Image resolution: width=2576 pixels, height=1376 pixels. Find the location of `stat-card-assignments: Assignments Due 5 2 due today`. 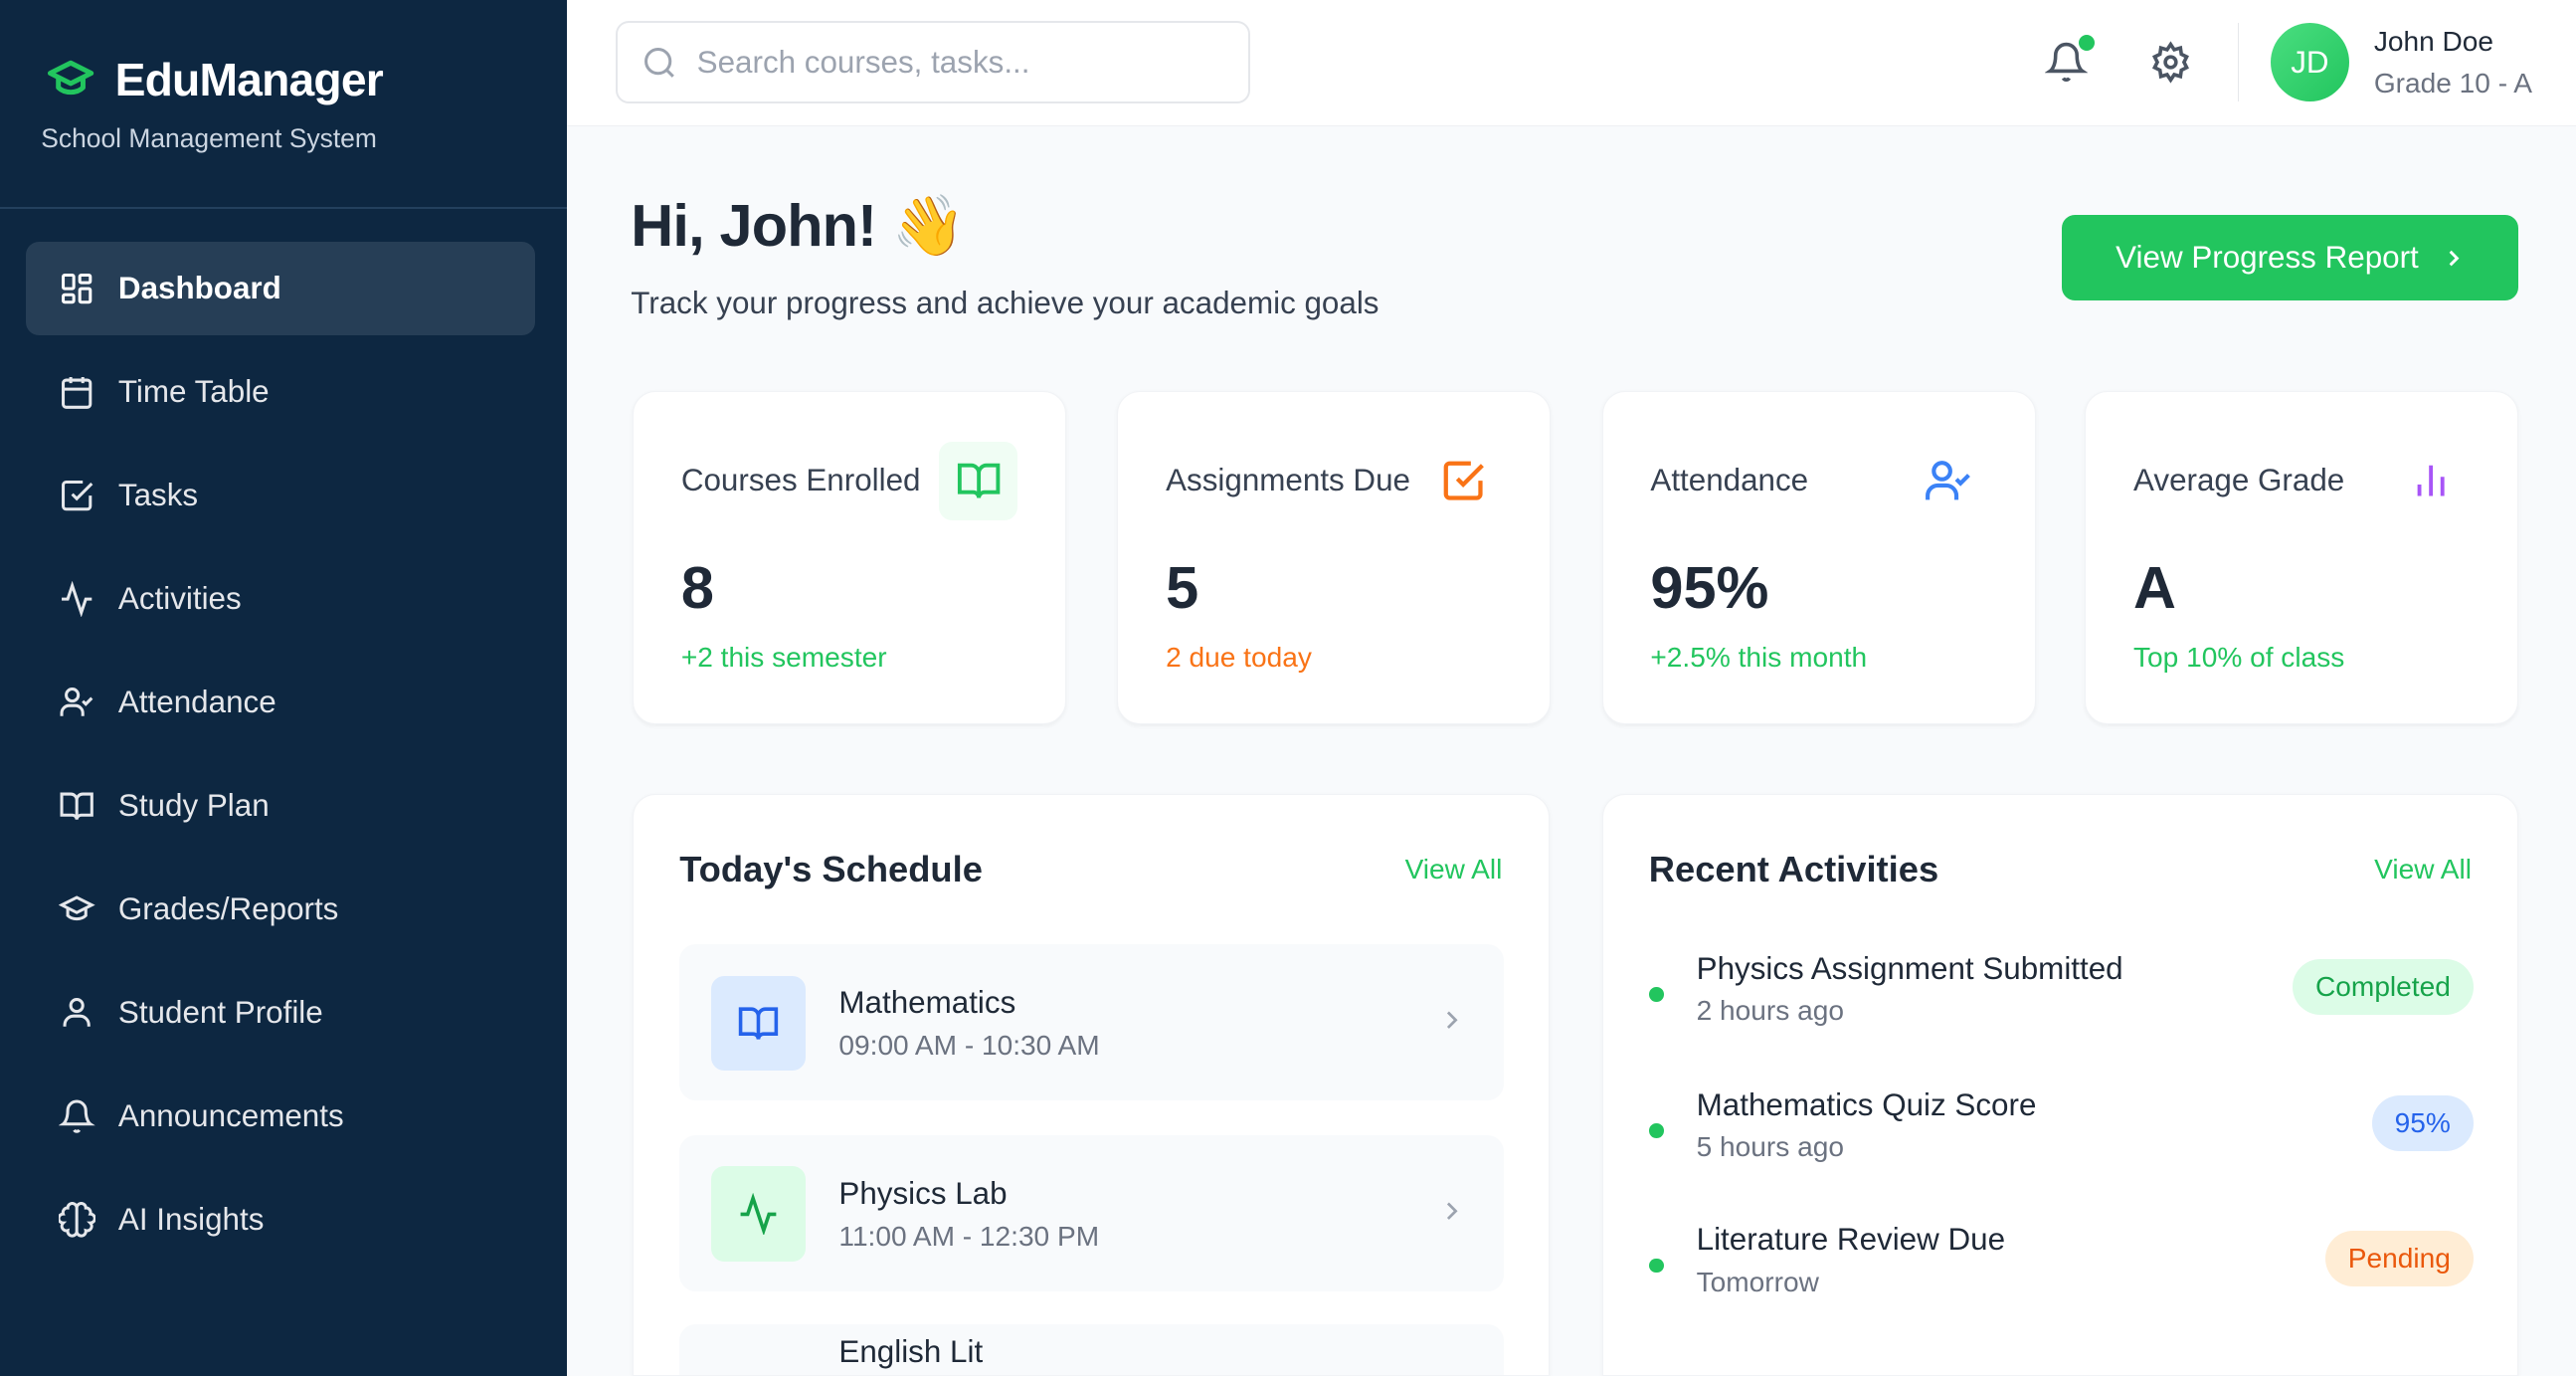

stat-card-assignments: Assignments Due 5 2 due today is located at coordinates (1334, 558).